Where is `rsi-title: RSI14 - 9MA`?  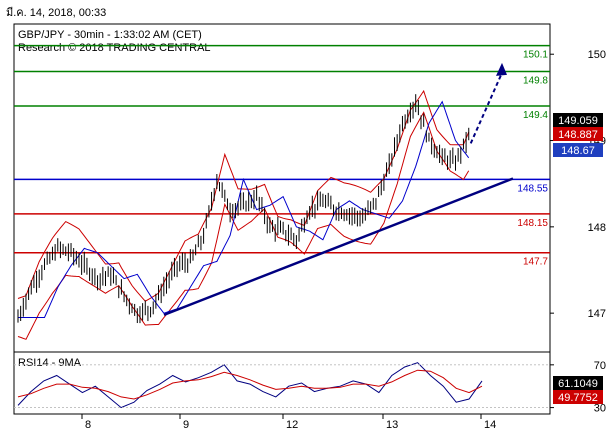
rsi-title: RSI14 - 9MA is located at coordinates (50, 363).